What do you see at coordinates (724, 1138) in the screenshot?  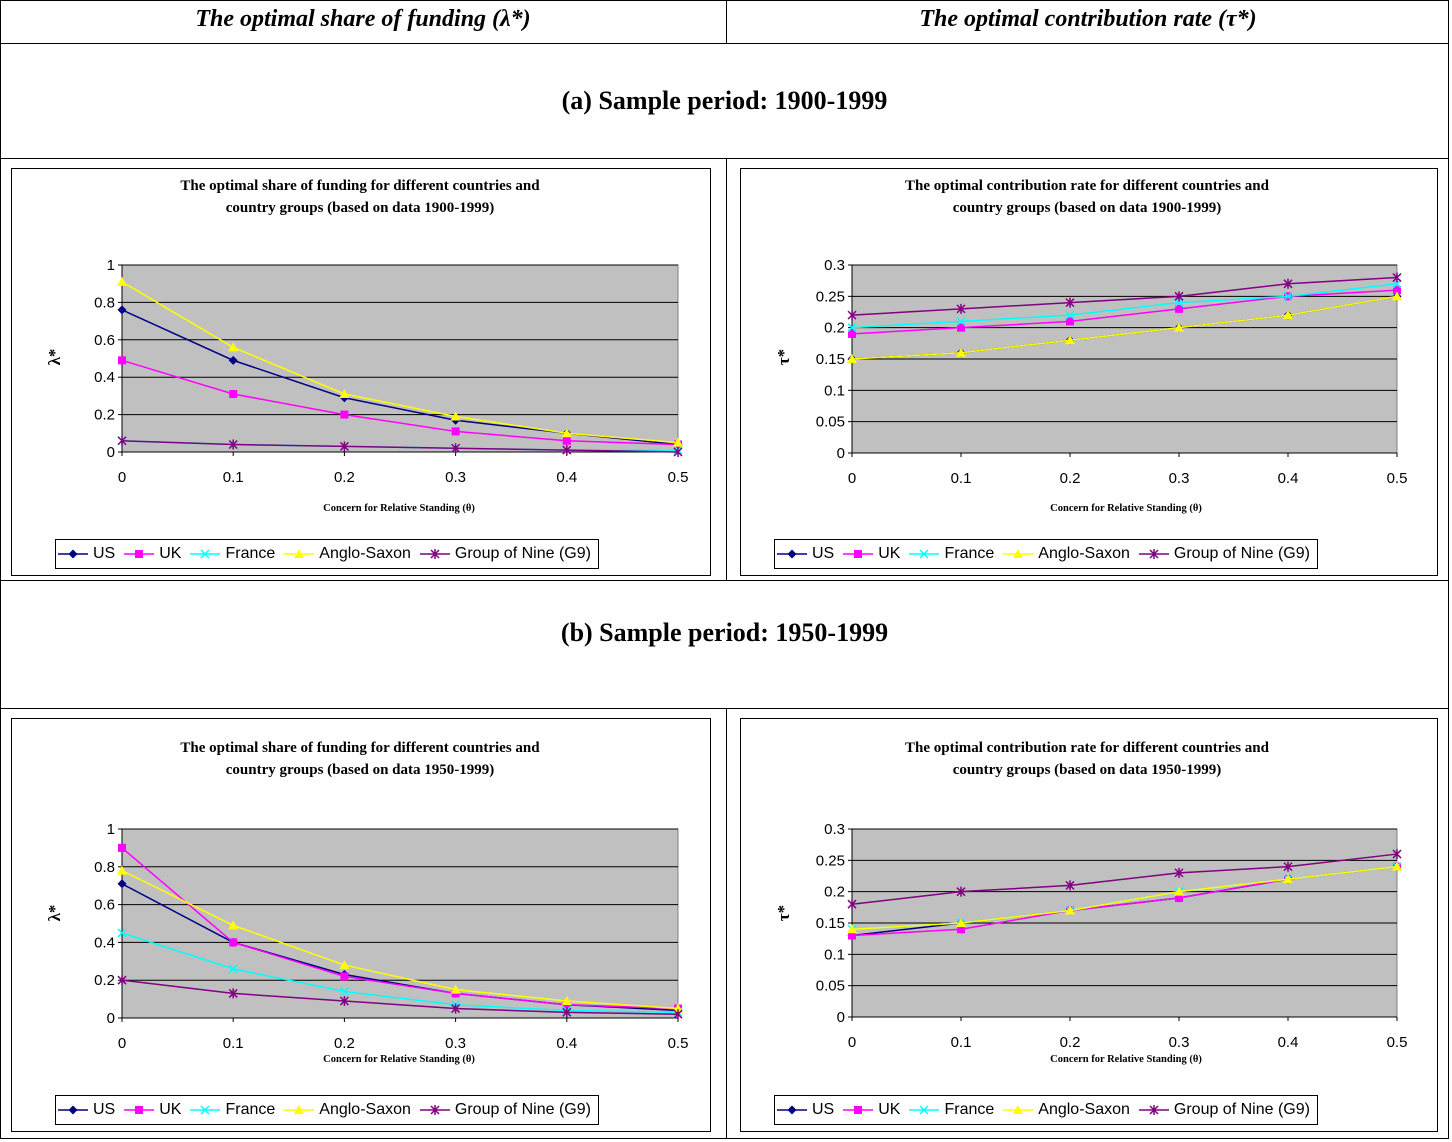 I see `table-border-bottom` at bounding box center [724, 1138].